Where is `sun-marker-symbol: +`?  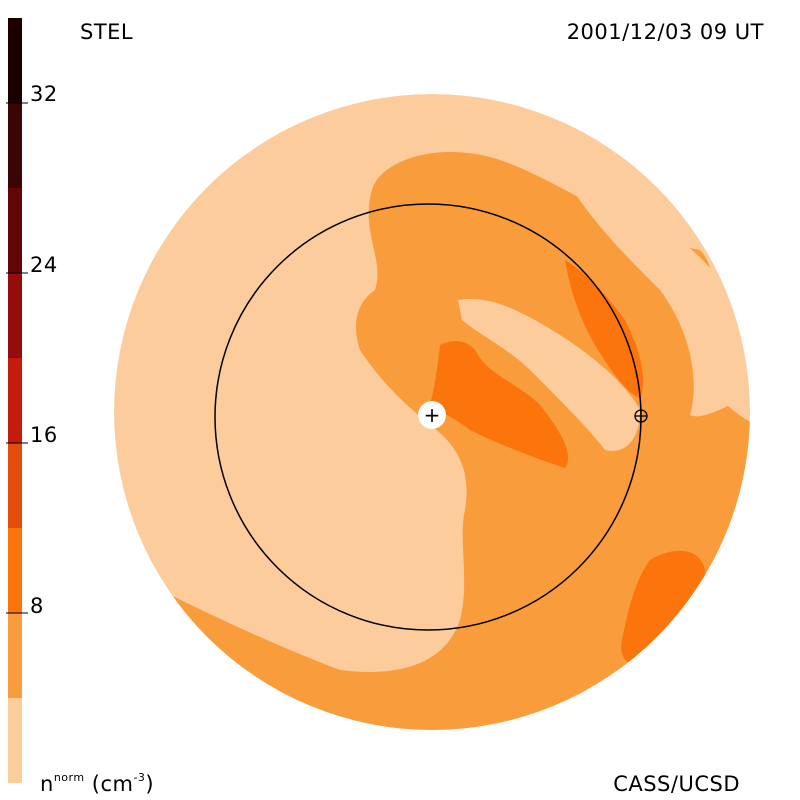 sun-marker-symbol: + is located at coordinates (432, 415).